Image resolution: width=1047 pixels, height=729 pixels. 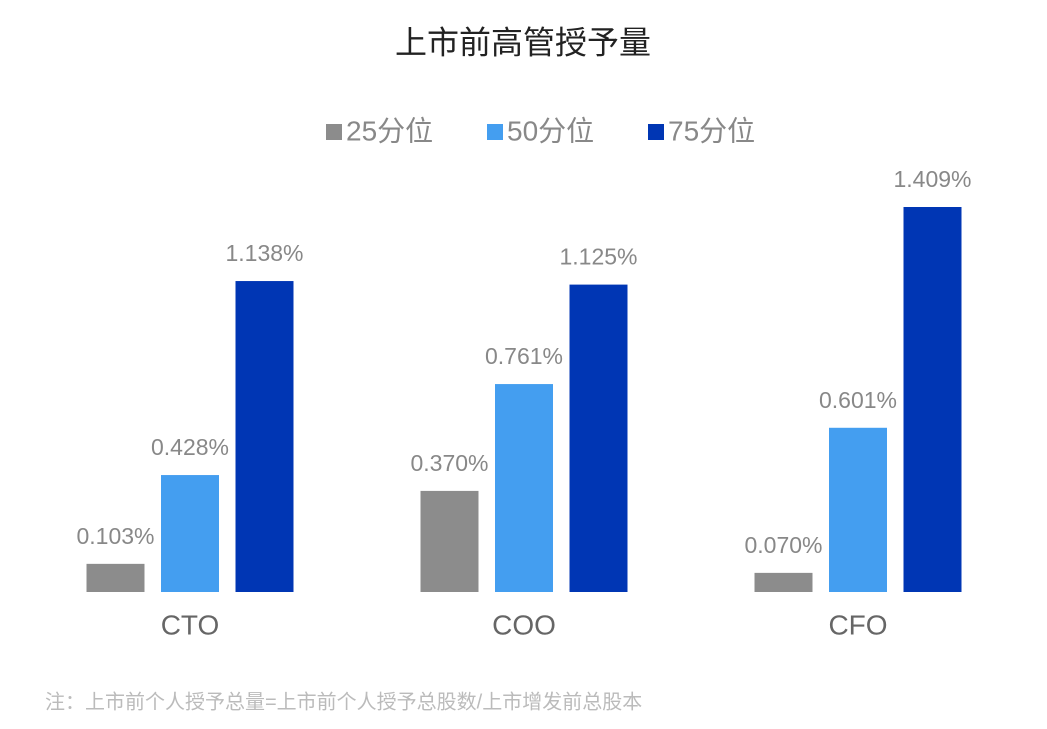 I want to click on x-tick-label: CFO, so click(x=857, y=624).